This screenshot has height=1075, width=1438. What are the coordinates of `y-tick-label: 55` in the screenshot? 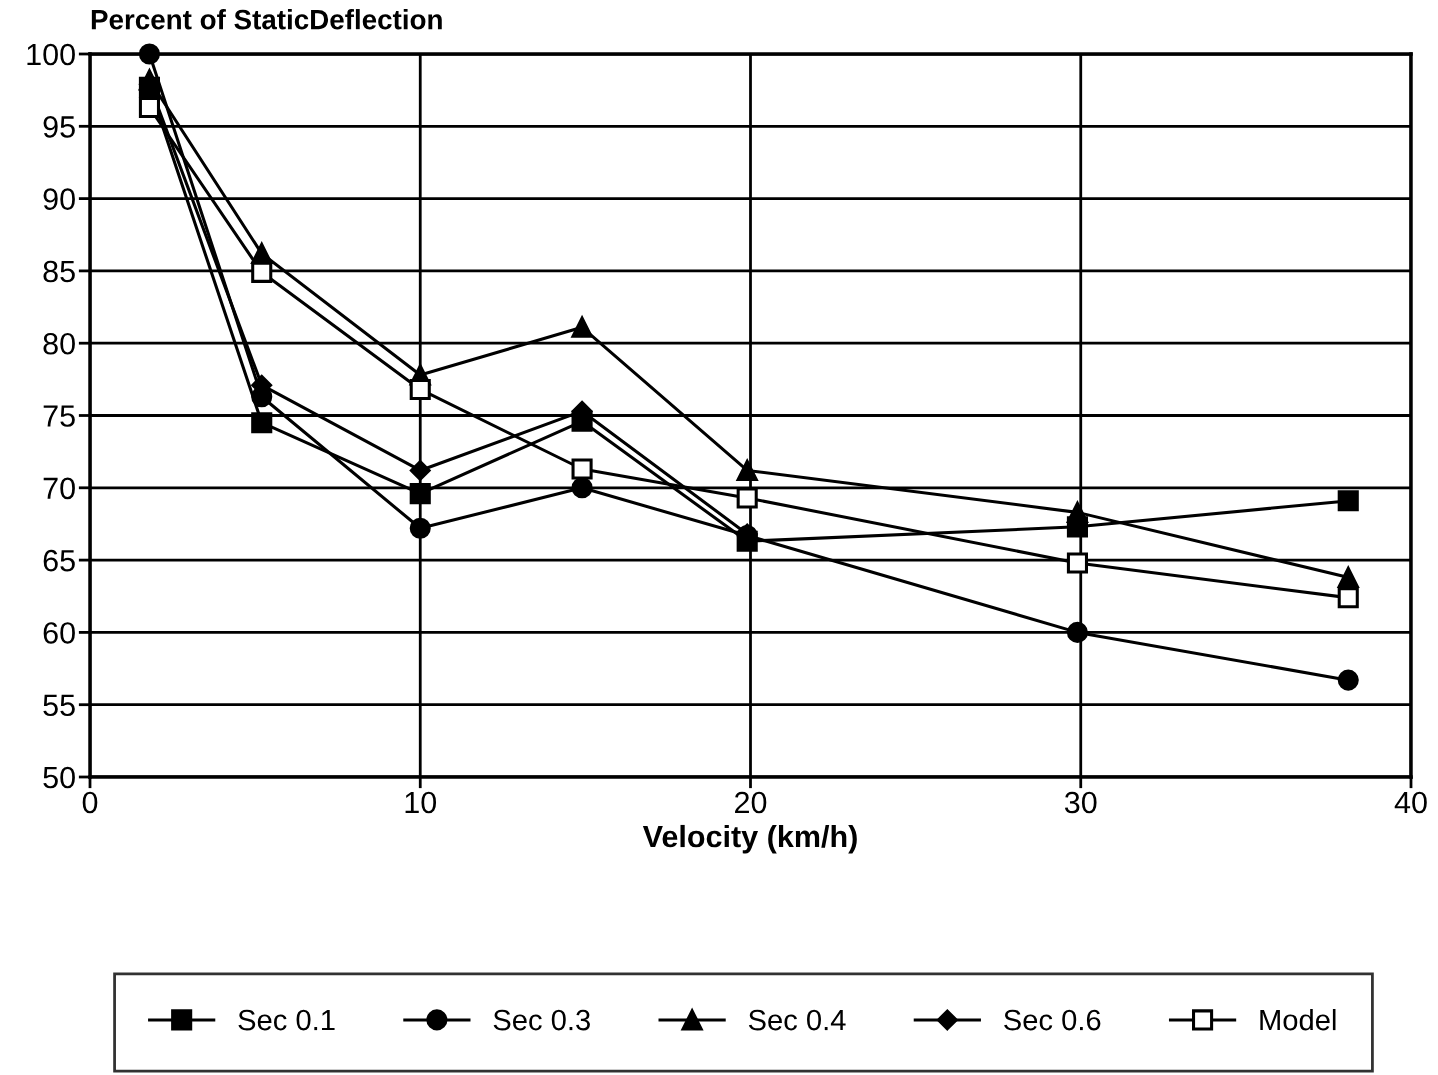 It's located at (59, 705).